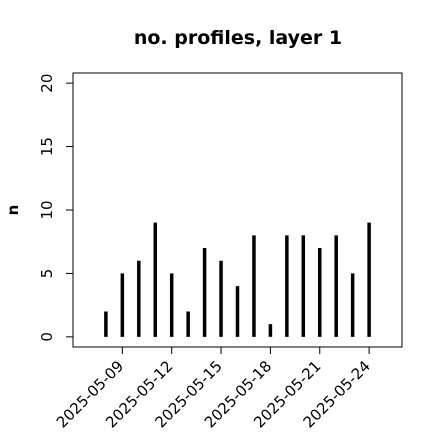 Image resolution: width=440 pixels, height=440 pixels. Describe the element at coordinates (238, 38) in the screenshot. I see `chart-title: no. profiles, layer 1` at that location.